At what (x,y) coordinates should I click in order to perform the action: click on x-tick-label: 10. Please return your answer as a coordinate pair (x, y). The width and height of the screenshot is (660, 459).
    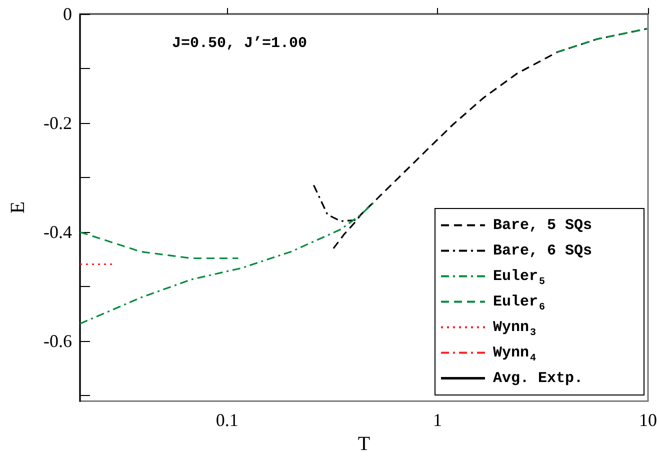
    Looking at the image, I should click on (648, 420).